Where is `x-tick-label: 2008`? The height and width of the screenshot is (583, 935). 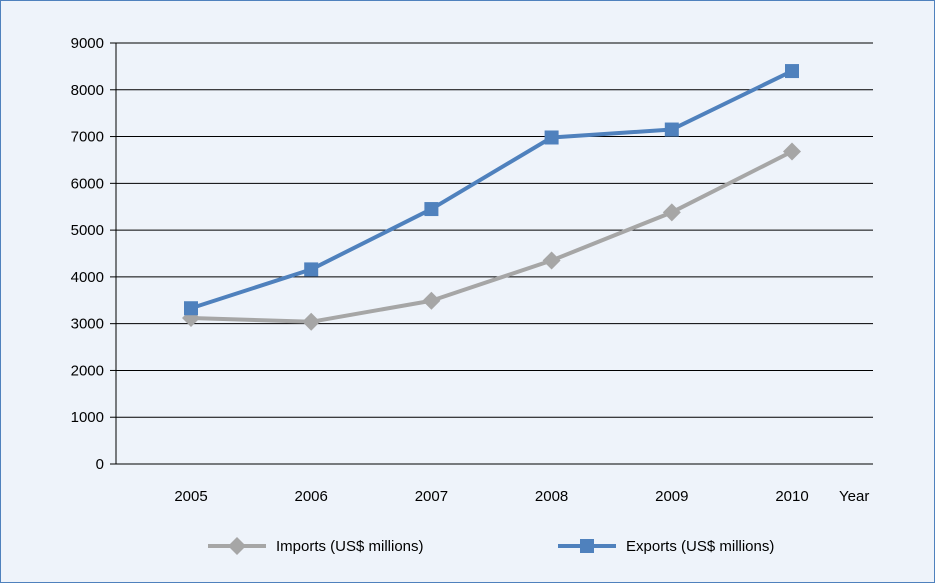 x-tick-label: 2008 is located at coordinates (551, 496).